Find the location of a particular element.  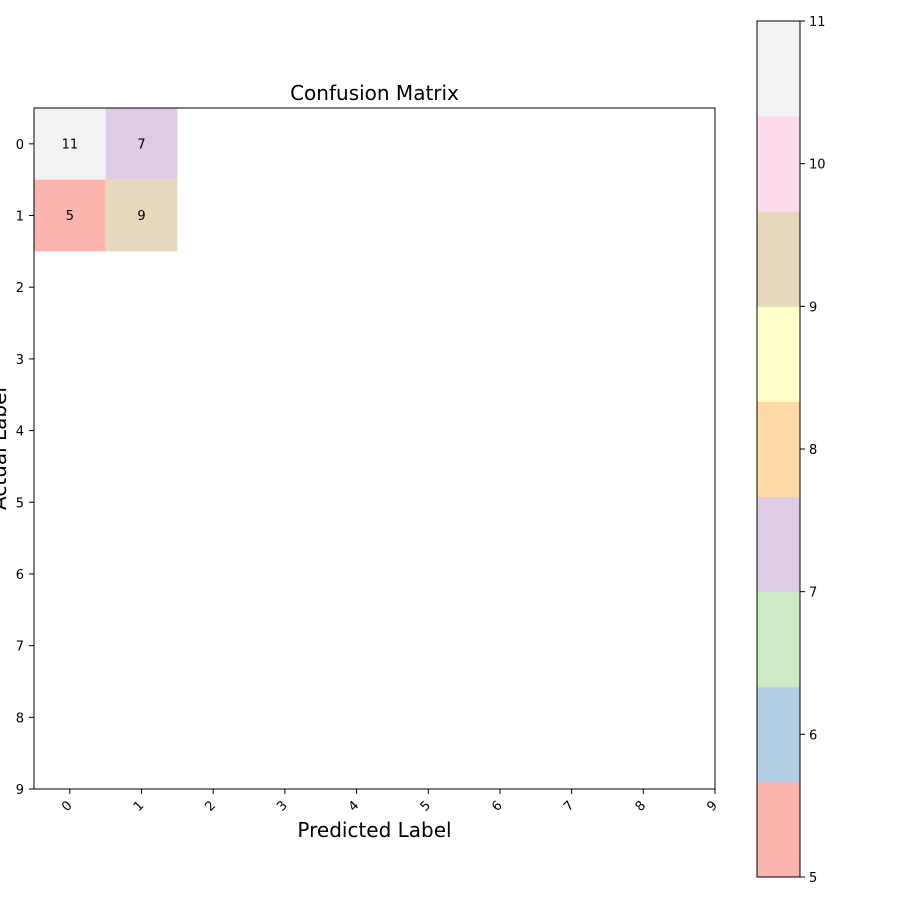

y-axis-ticks: 0 1 2 3 4 5 6 7 8 9 is located at coordinates (25, 468).